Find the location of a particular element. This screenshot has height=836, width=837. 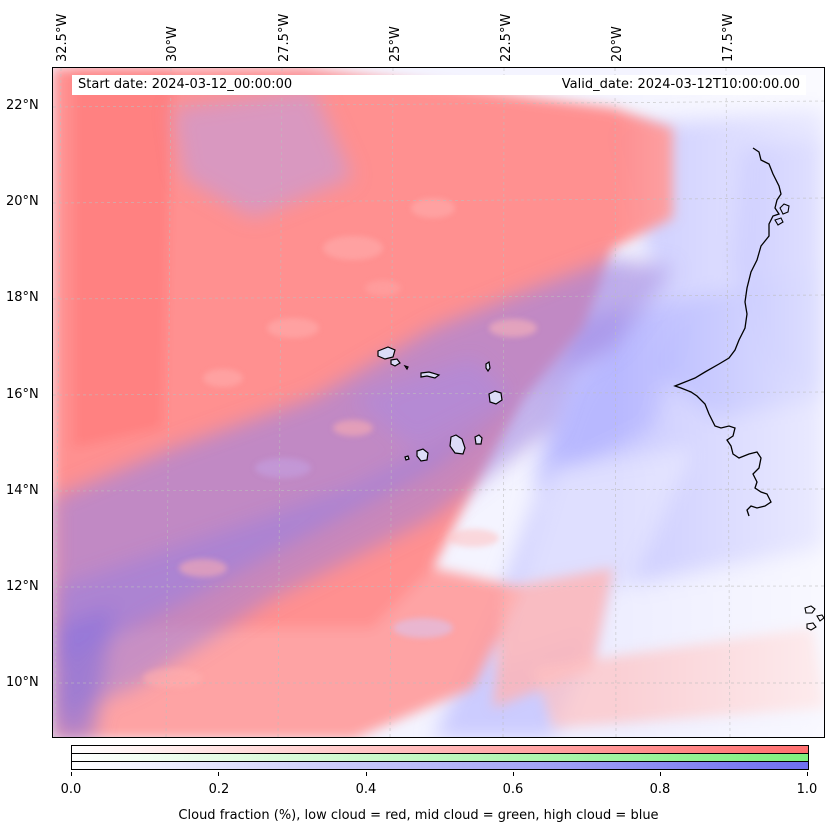

lon-label-32-5w: 32.5°W is located at coordinates (62, 37).